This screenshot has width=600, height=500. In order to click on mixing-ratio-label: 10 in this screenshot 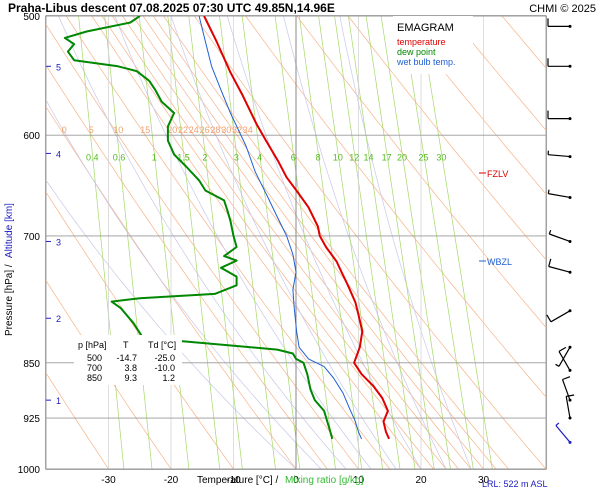, I will do `click(338, 158)`.